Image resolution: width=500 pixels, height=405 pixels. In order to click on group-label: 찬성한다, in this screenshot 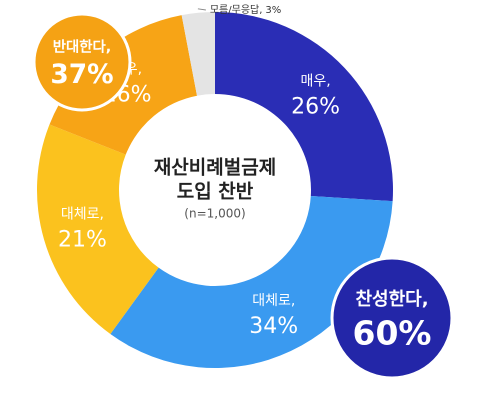, I will do `click(391, 299)`.